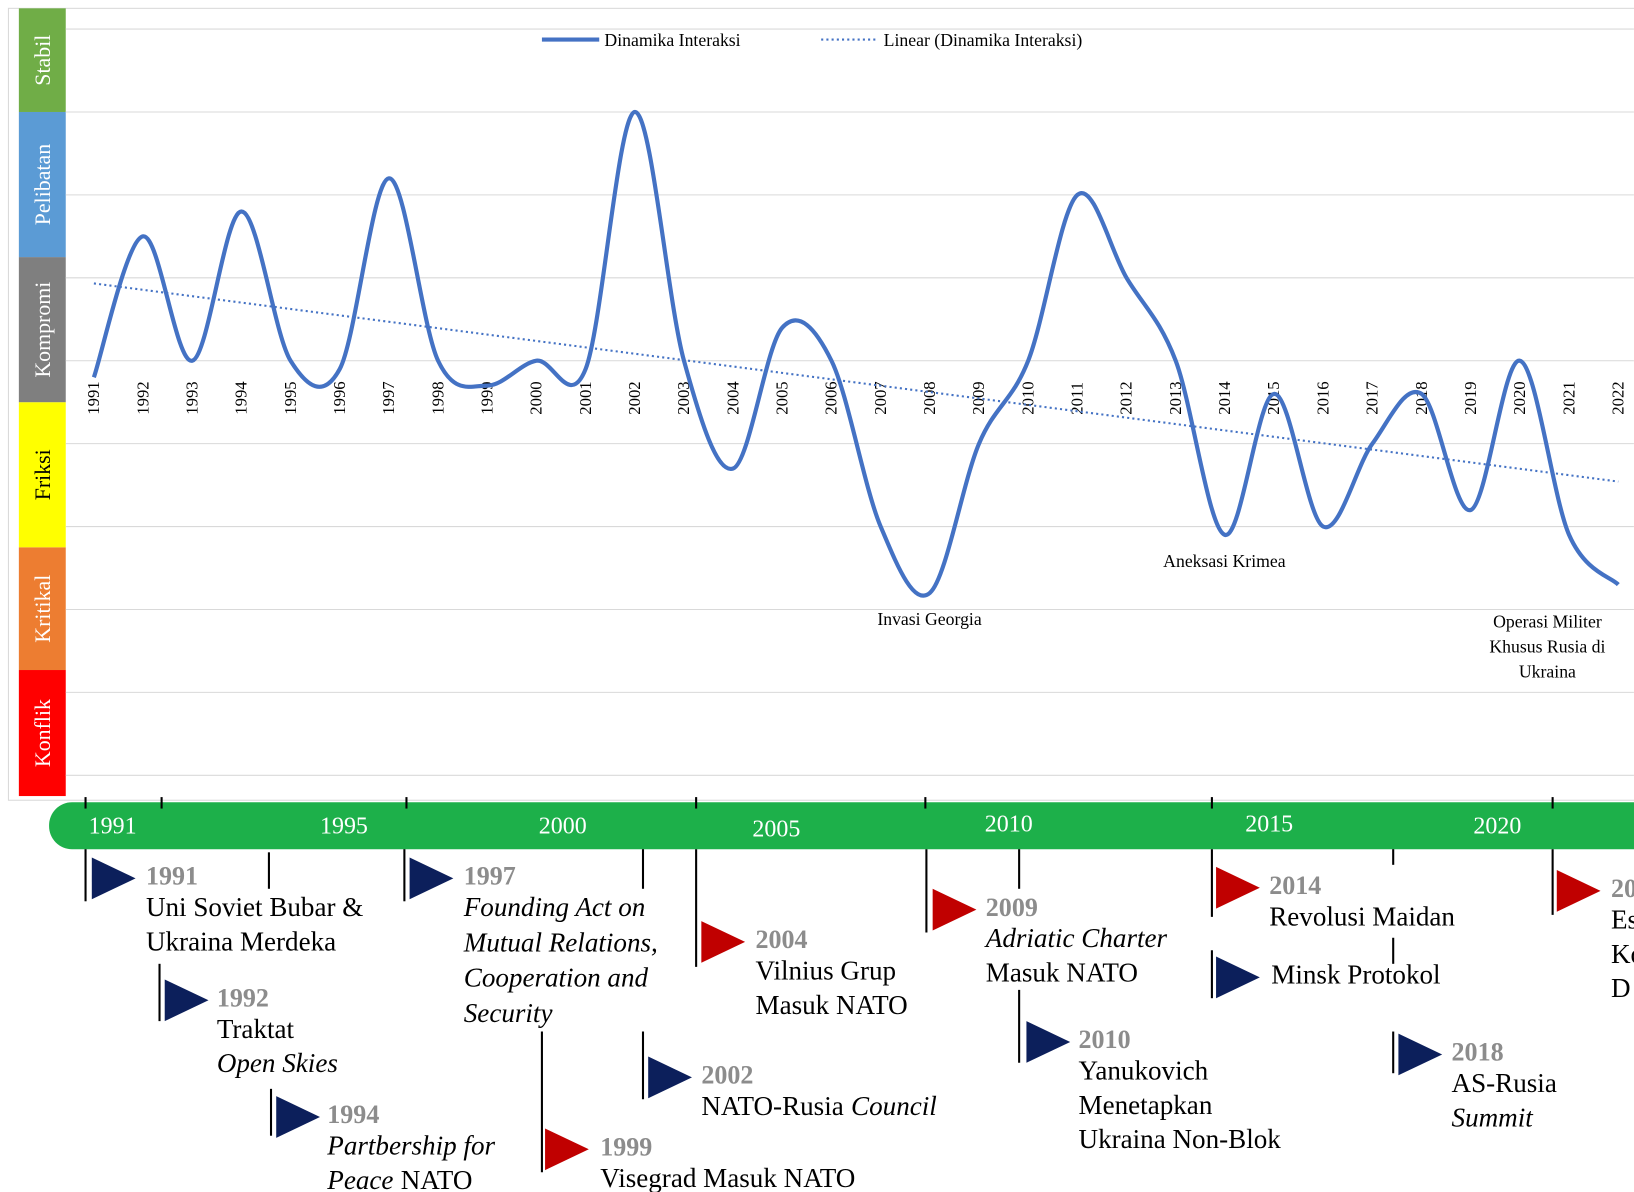  I want to click on event-text-part: Uni Soviet Bubar &, so click(254, 907).